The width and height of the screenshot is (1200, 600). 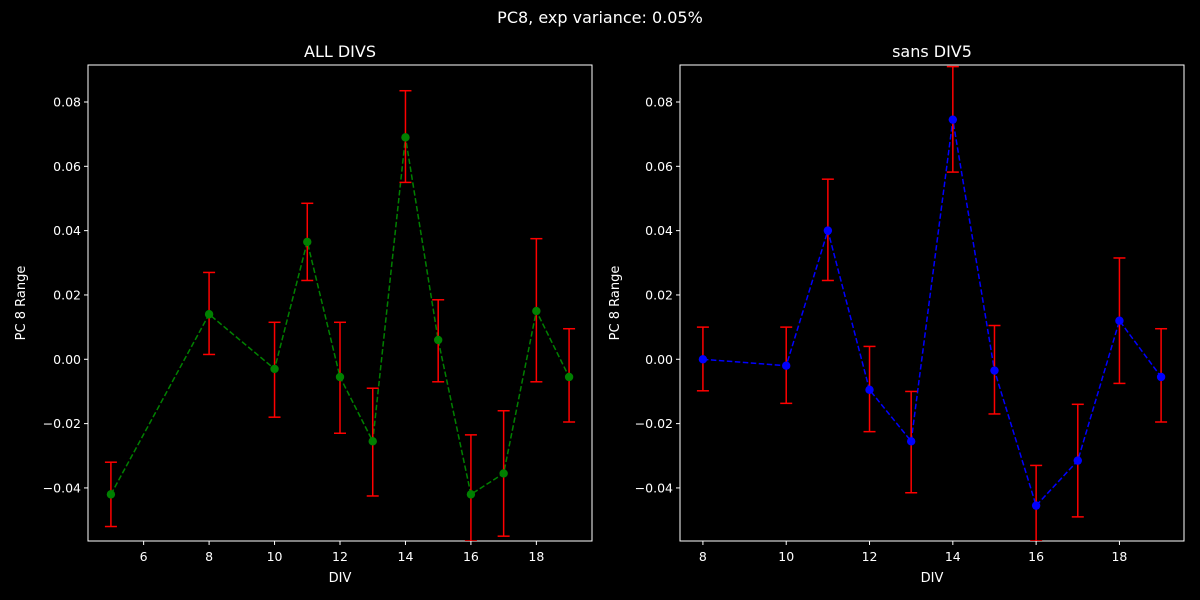 What do you see at coordinates (340, 51) in the screenshot?
I see `panel-title: ALL DIVS` at bounding box center [340, 51].